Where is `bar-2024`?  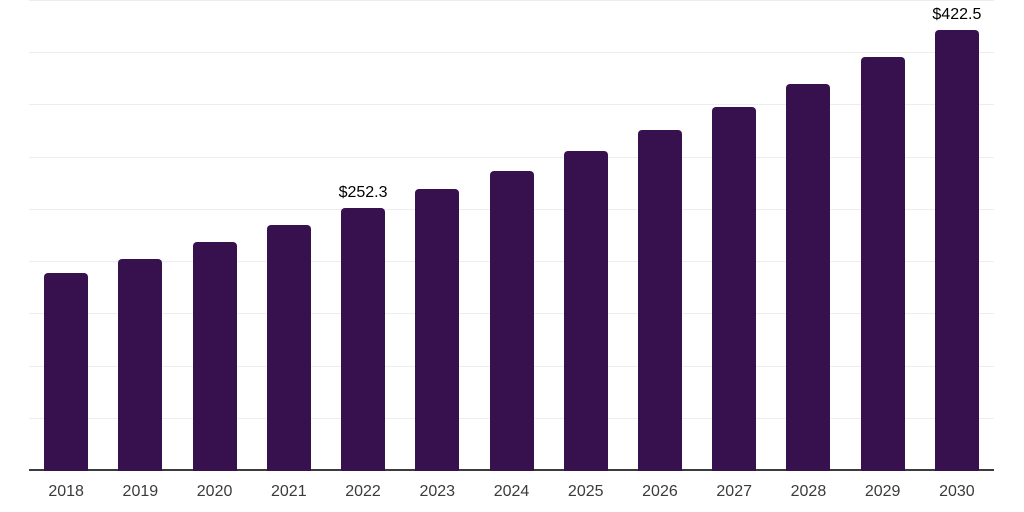
bar-2024 is located at coordinates (511, 320).